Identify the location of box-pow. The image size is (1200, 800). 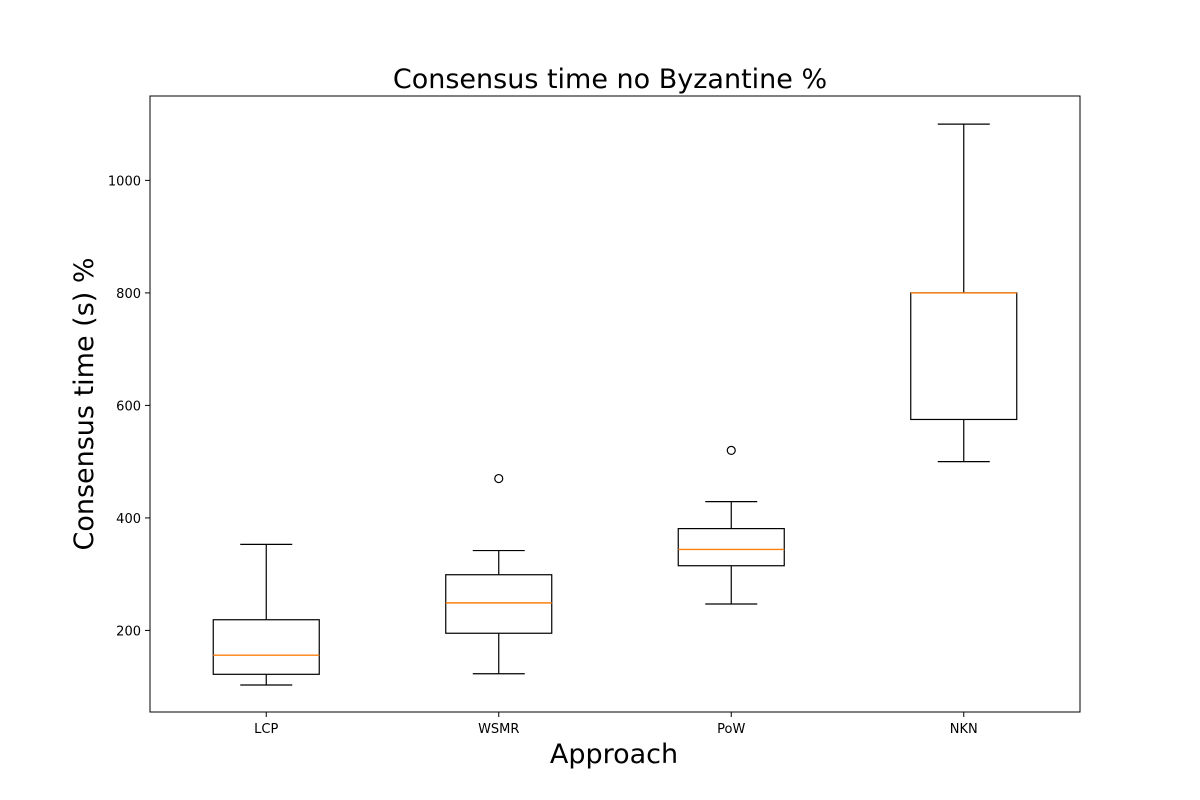
(731, 547).